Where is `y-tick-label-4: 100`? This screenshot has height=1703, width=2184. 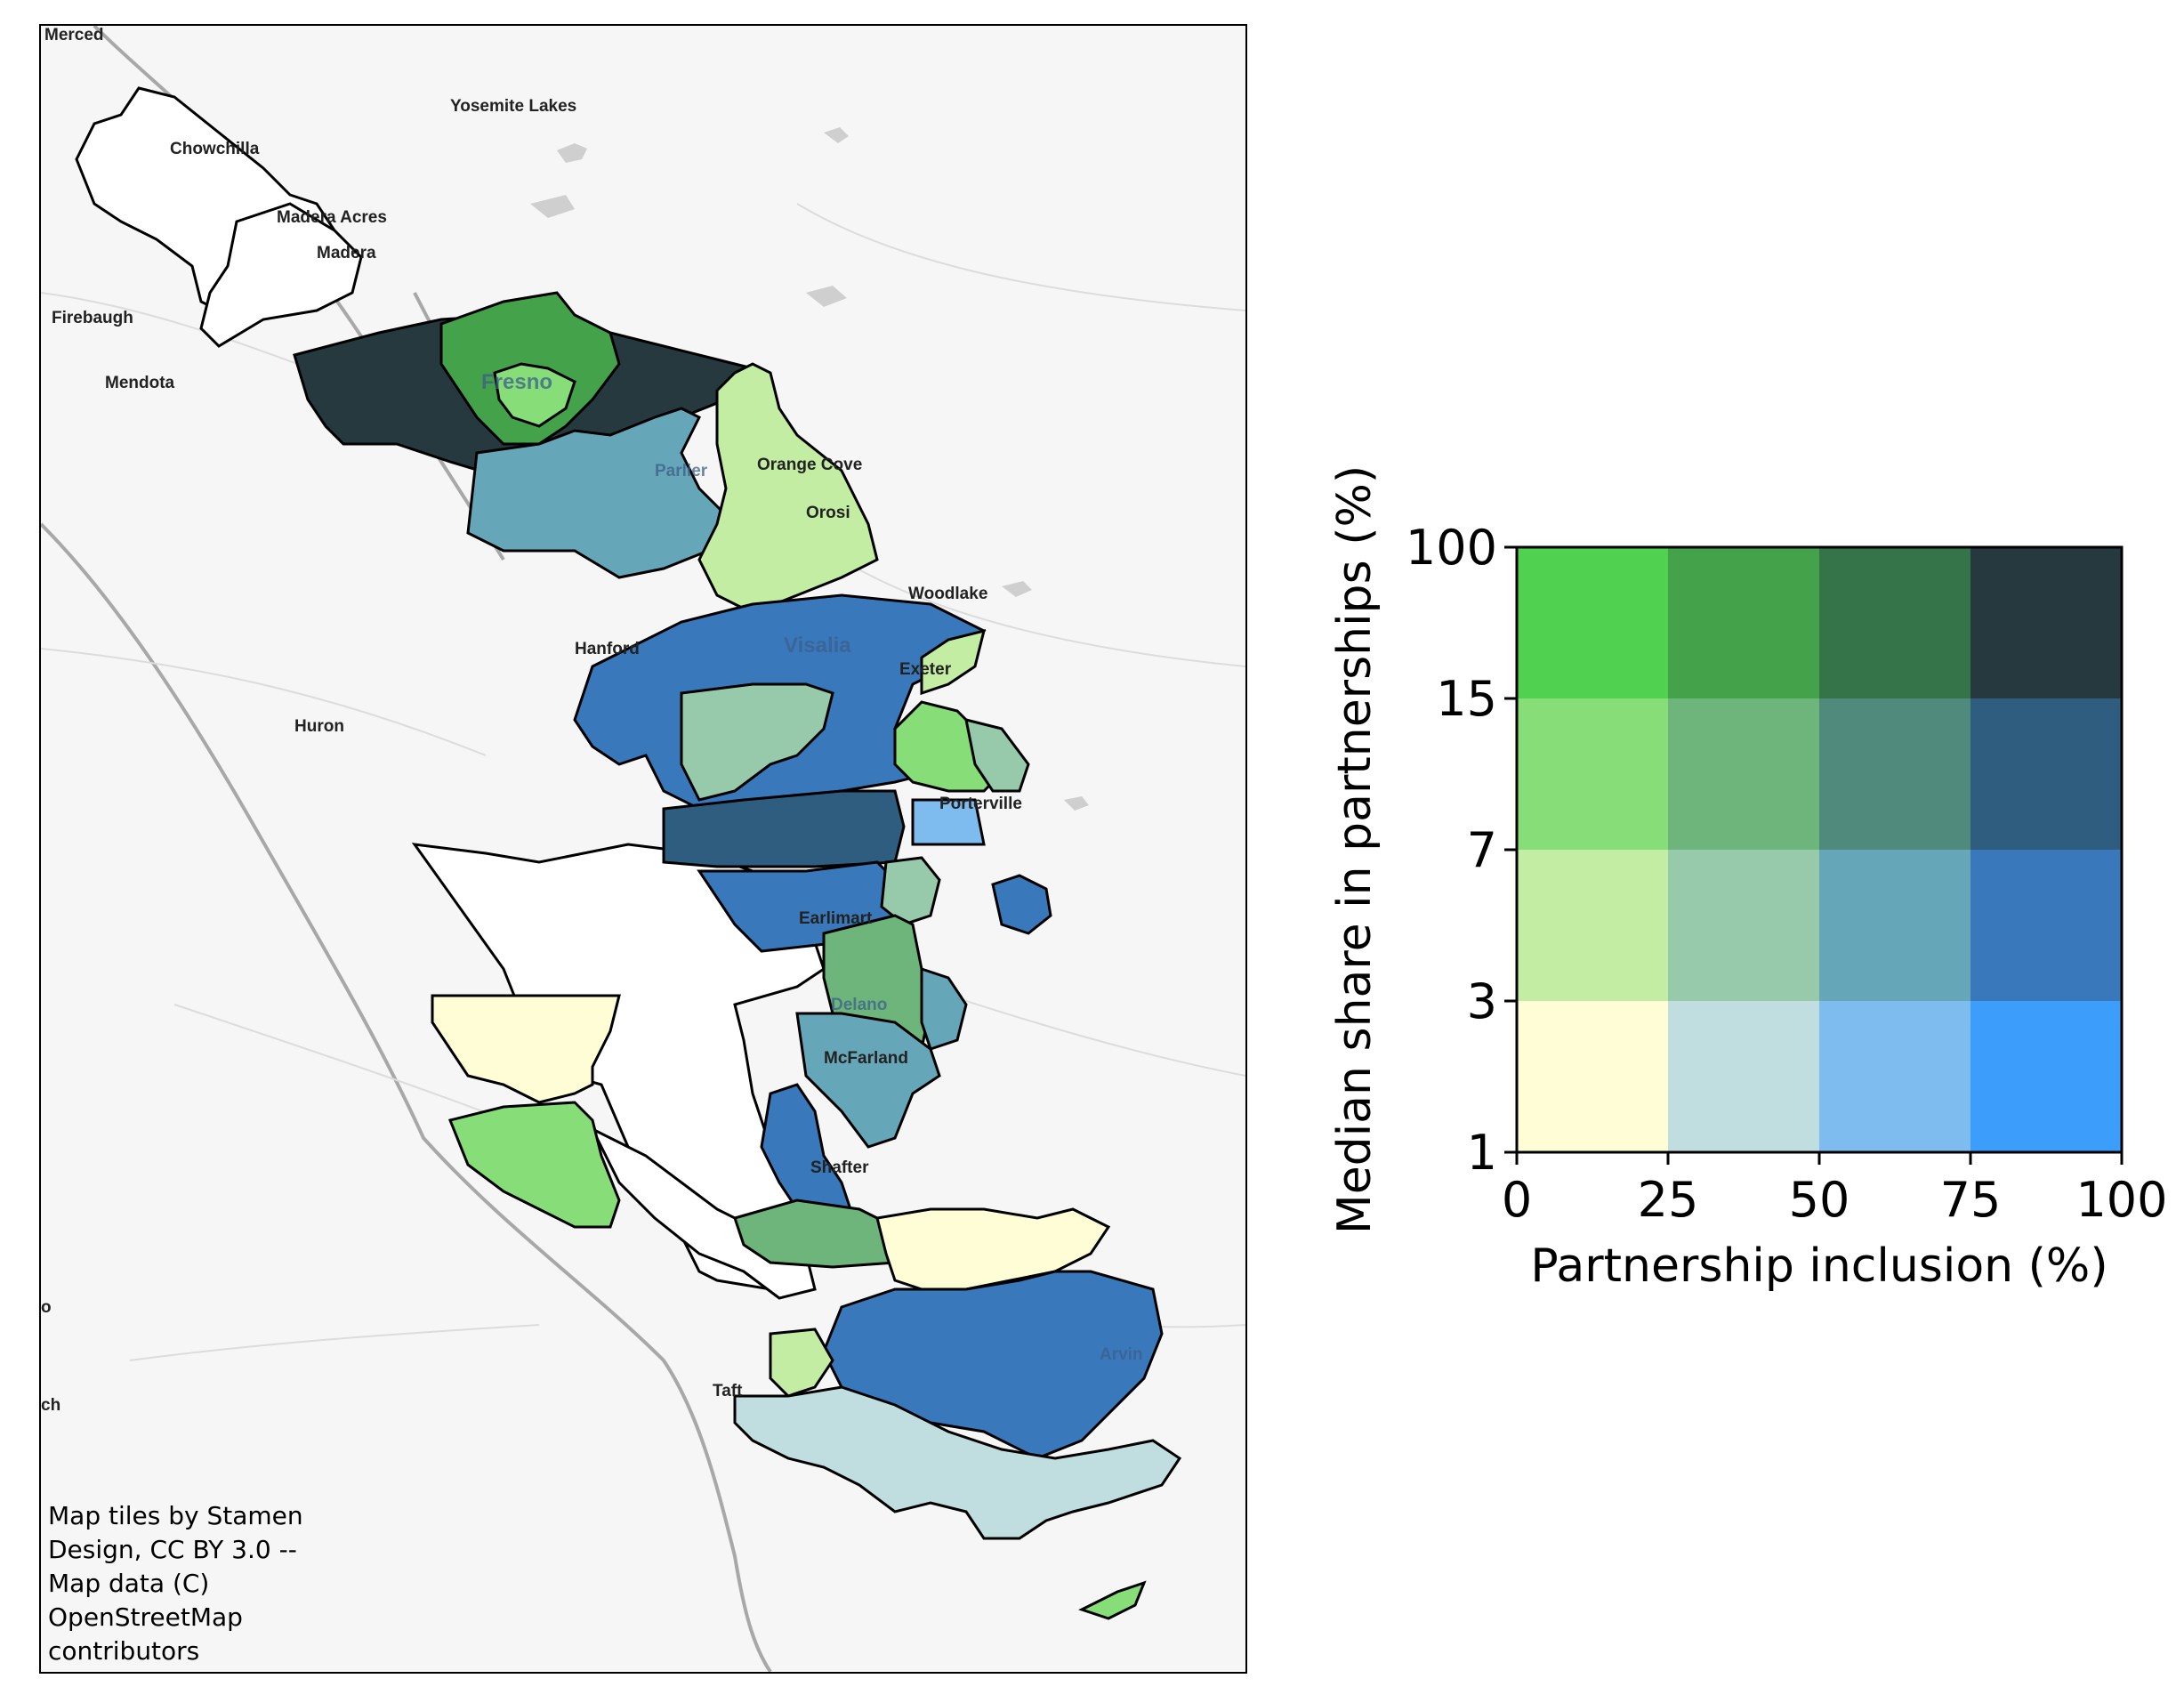
y-tick-label-4: 100 is located at coordinates (1451, 548).